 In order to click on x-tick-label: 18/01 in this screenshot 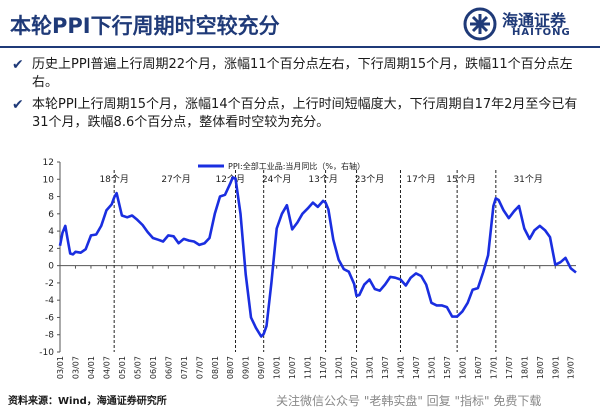, I will do `click(524, 367)`.